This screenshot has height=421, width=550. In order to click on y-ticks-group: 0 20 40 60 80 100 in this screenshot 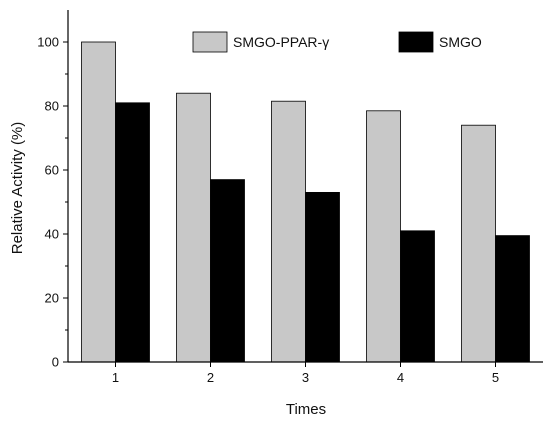, I will do `click(52, 202)`.